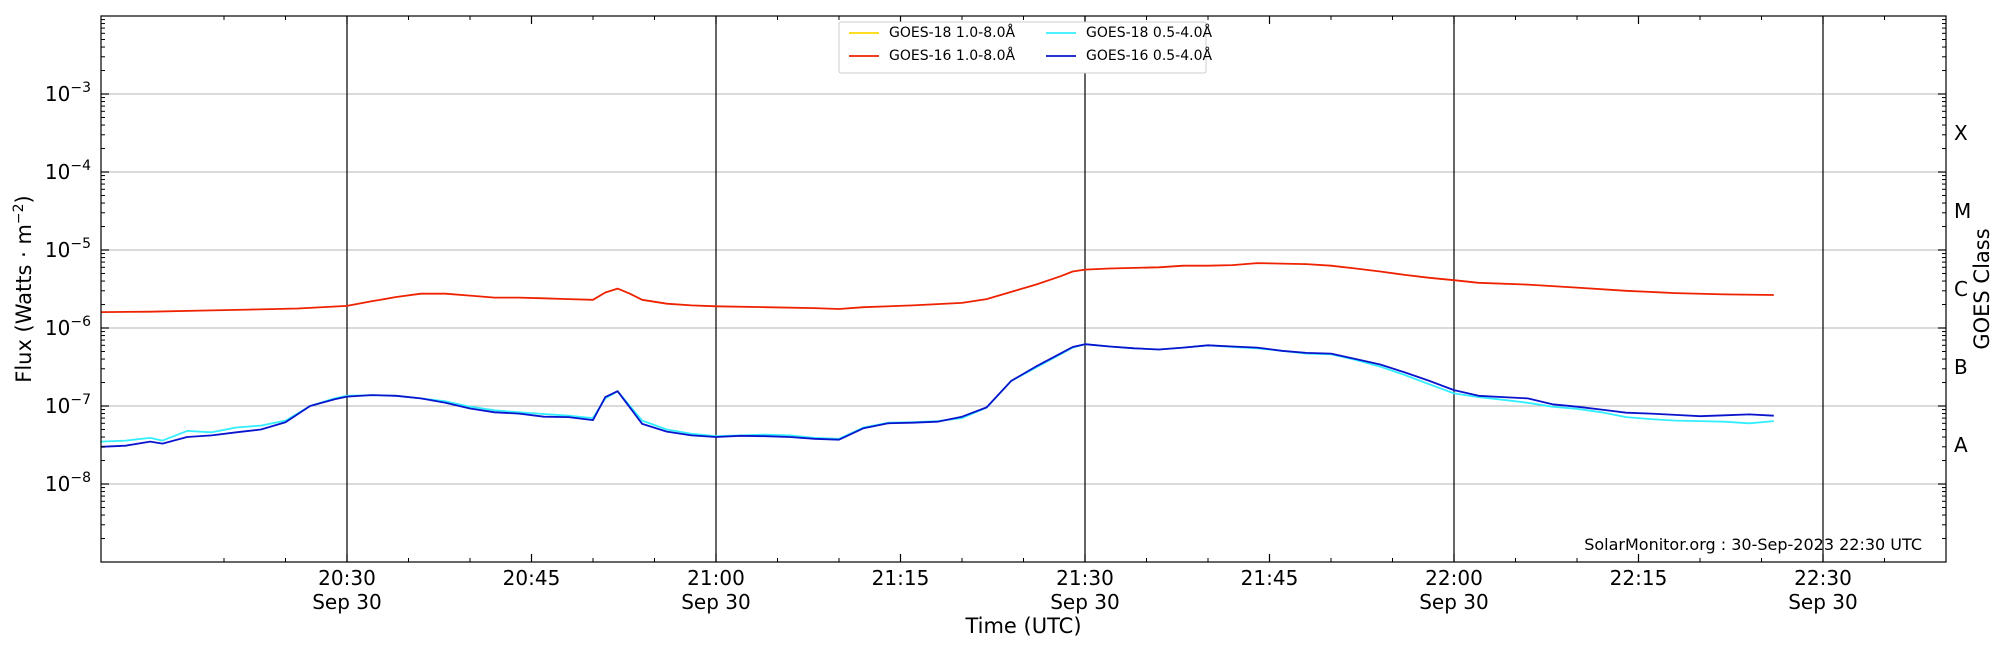 The image size is (2000, 650). Describe the element at coordinates (952, 32) in the screenshot. I see `legend-label: GOES-18 1.0-8.0Å` at that location.